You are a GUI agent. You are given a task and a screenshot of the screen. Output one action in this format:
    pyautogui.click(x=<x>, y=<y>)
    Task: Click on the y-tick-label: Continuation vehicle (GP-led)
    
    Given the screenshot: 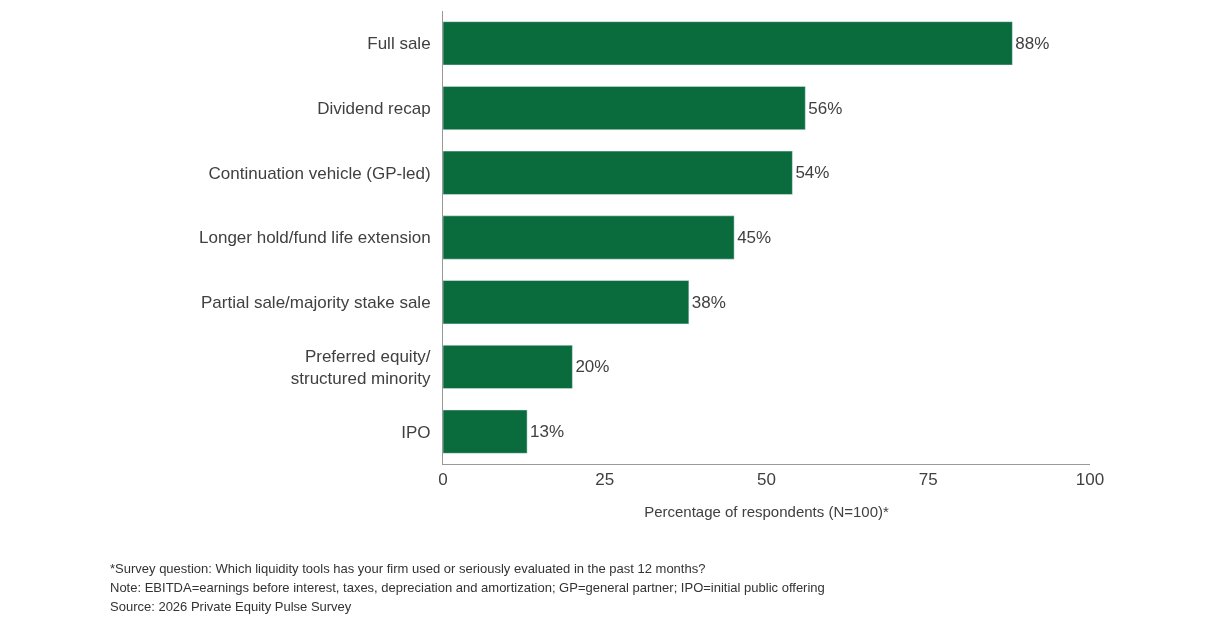 What is the action you would take?
    pyautogui.click(x=319, y=173)
    